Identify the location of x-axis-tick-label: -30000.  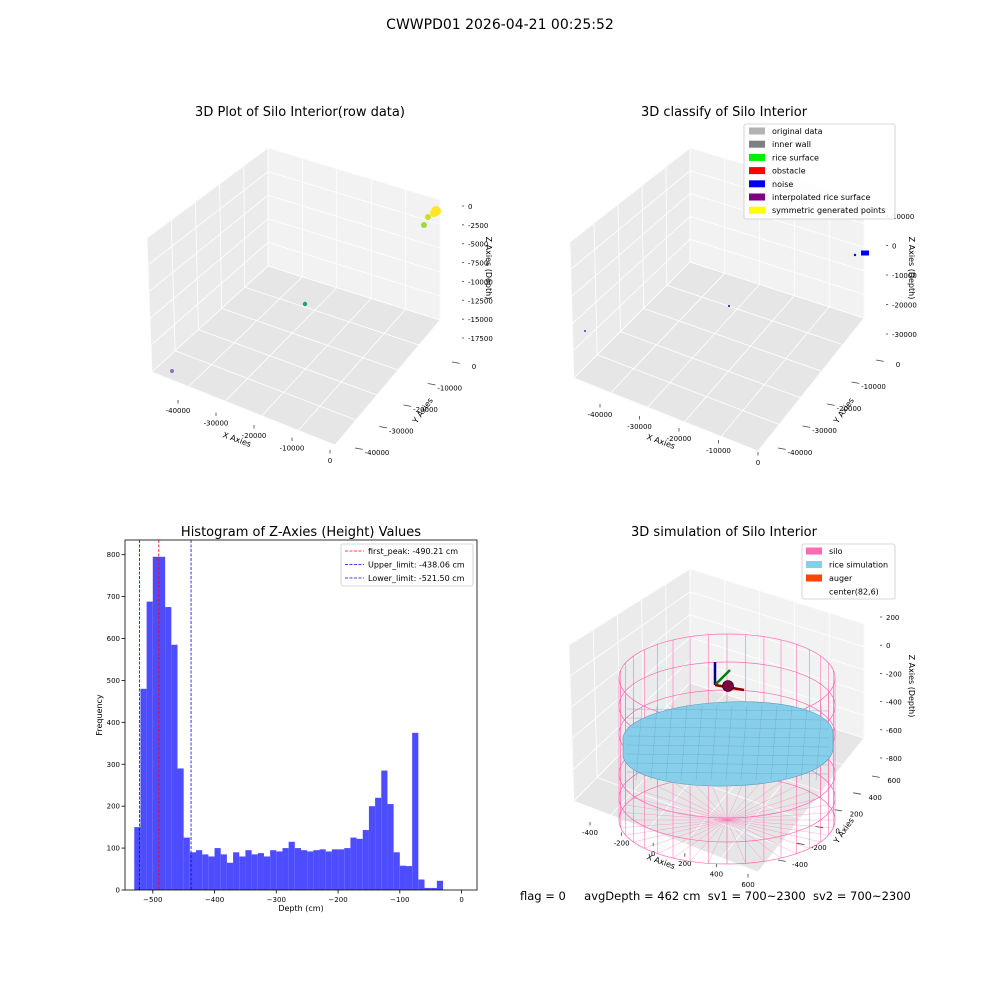
(639, 427).